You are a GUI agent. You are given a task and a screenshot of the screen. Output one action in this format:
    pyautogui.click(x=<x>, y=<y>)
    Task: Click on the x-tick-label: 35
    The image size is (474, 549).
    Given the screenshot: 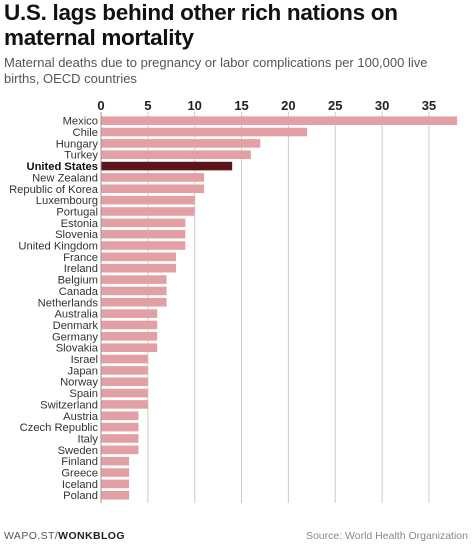 What is the action you would take?
    pyautogui.click(x=429, y=105)
    